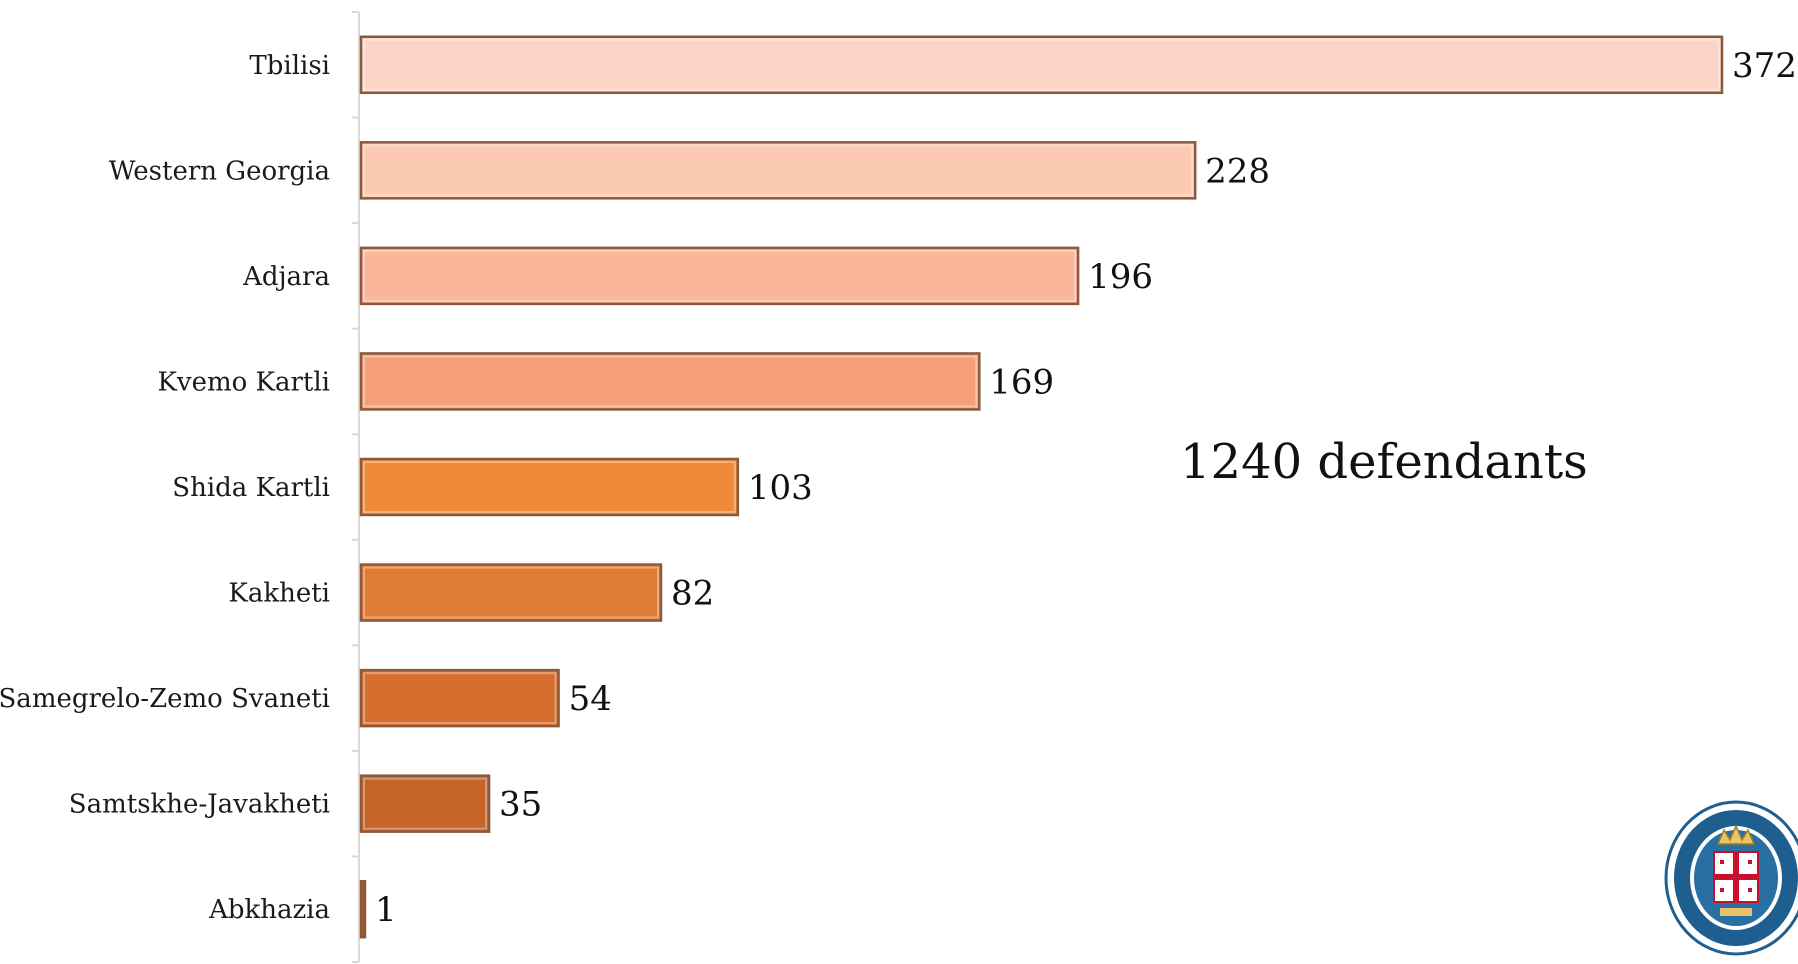  Describe the element at coordinates (199, 805) in the screenshot. I see `category-label-samtskhe-javakheti: Samtskhe-Javakheti` at that location.